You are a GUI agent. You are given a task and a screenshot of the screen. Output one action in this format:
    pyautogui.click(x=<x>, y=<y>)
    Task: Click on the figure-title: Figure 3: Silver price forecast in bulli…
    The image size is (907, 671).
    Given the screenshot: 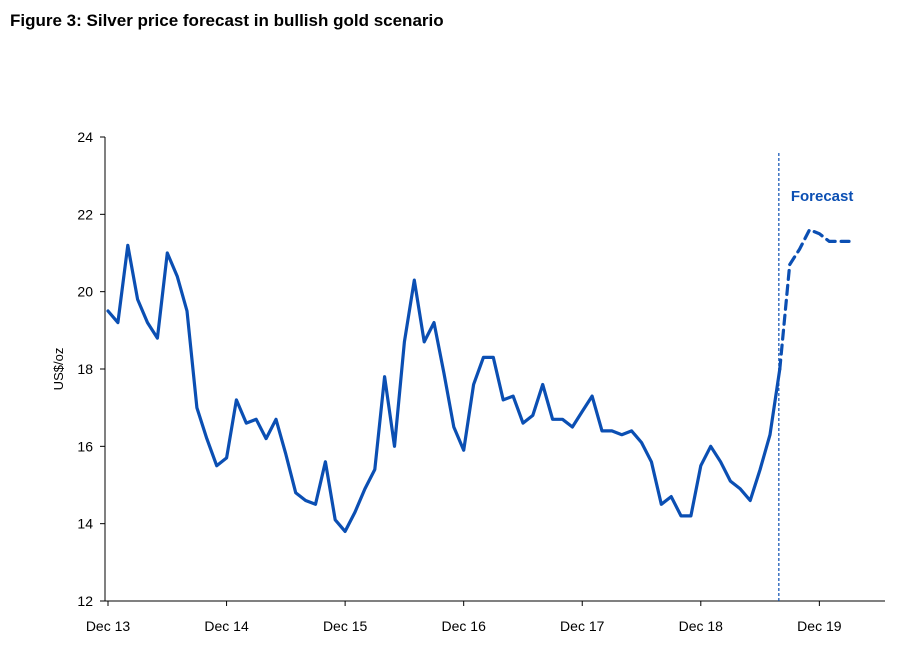 What is the action you would take?
    pyautogui.click(x=227, y=20)
    